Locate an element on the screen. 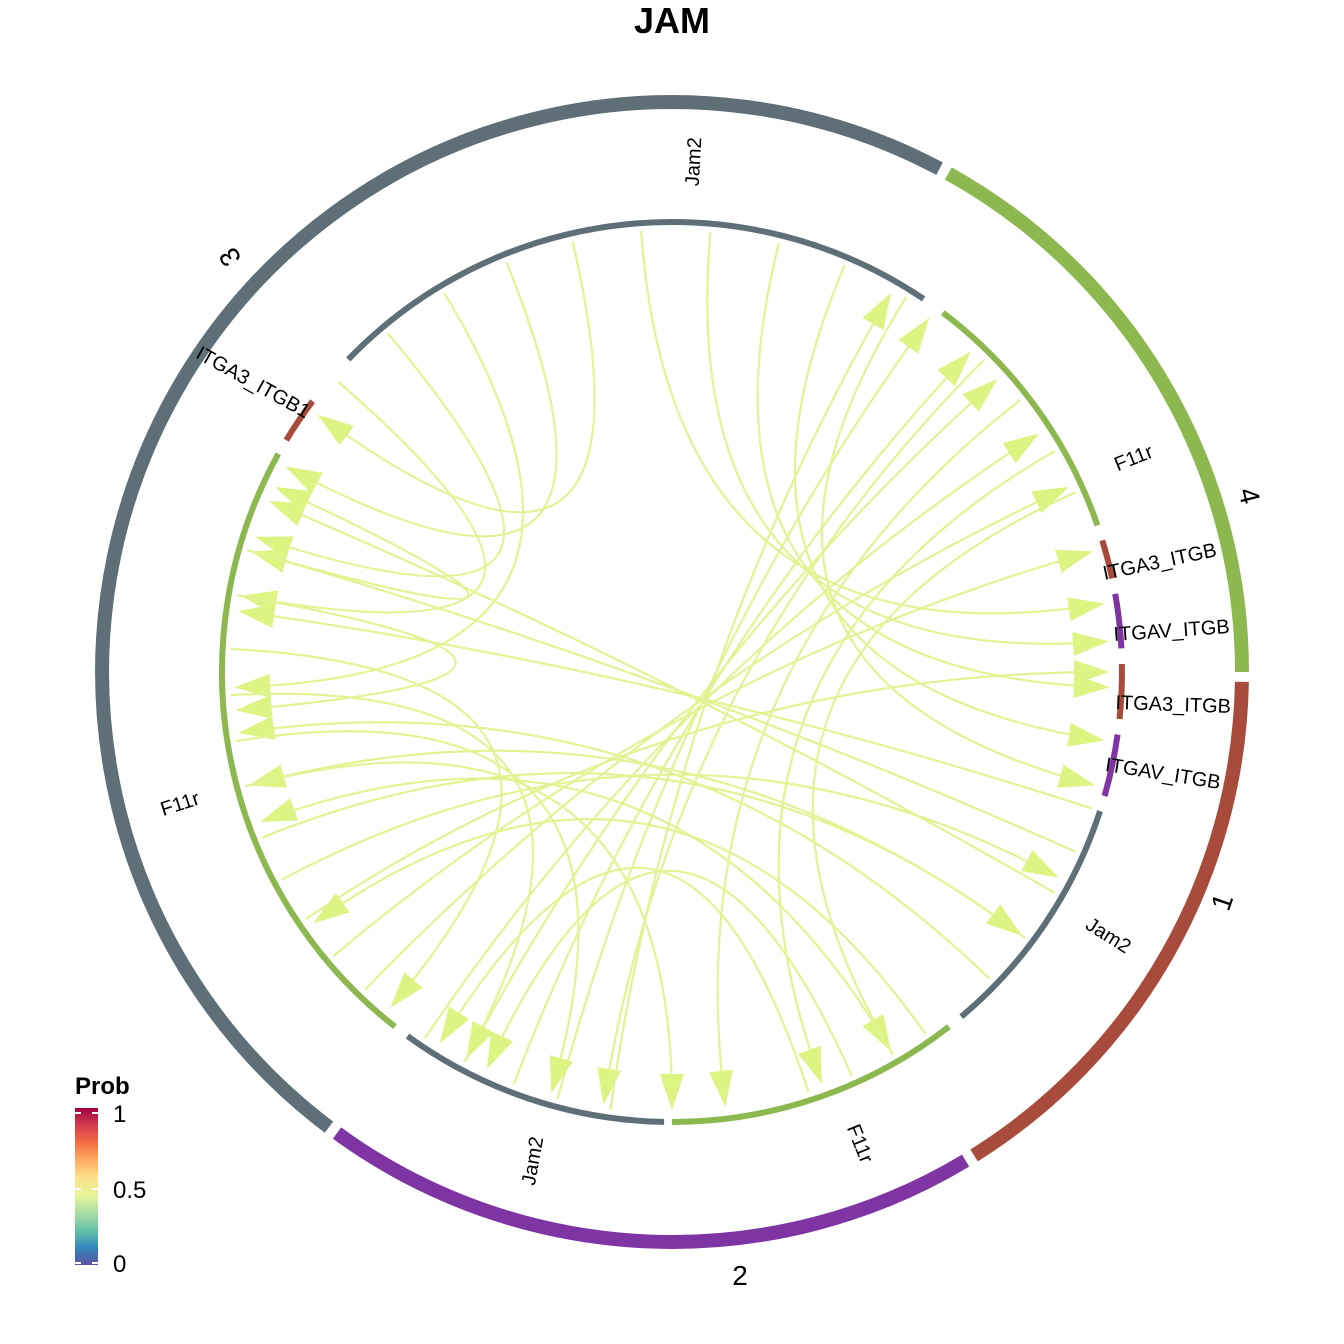  legend-tick-label-1: 1 is located at coordinates (119, 1114).